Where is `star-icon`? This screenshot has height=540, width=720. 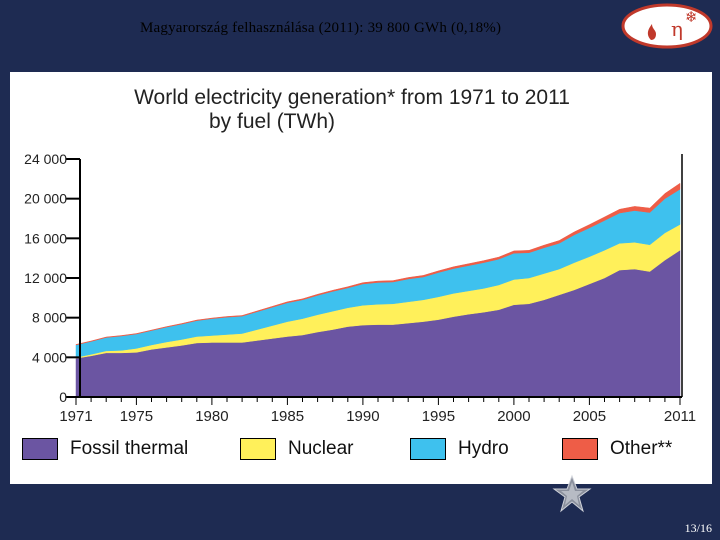 star-icon is located at coordinates (572, 493).